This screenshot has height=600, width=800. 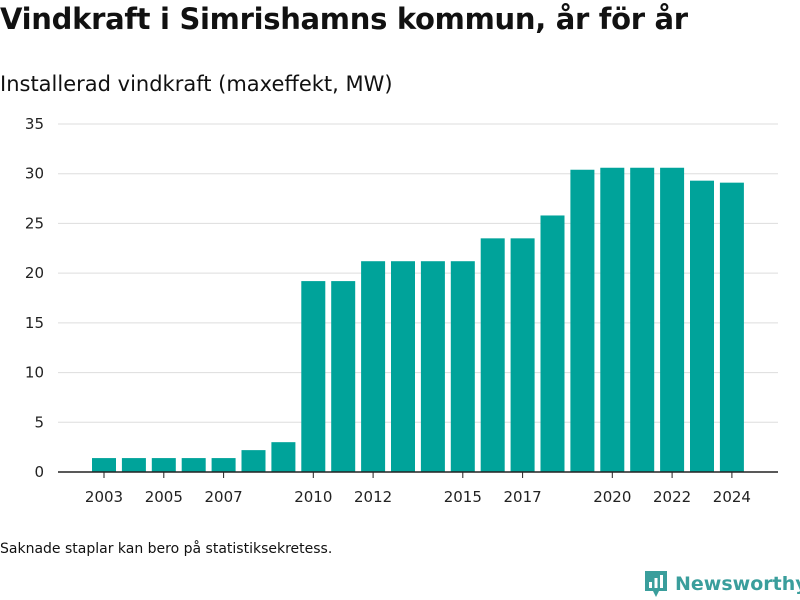 I want to click on bar-2024, so click(x=731, y=327).